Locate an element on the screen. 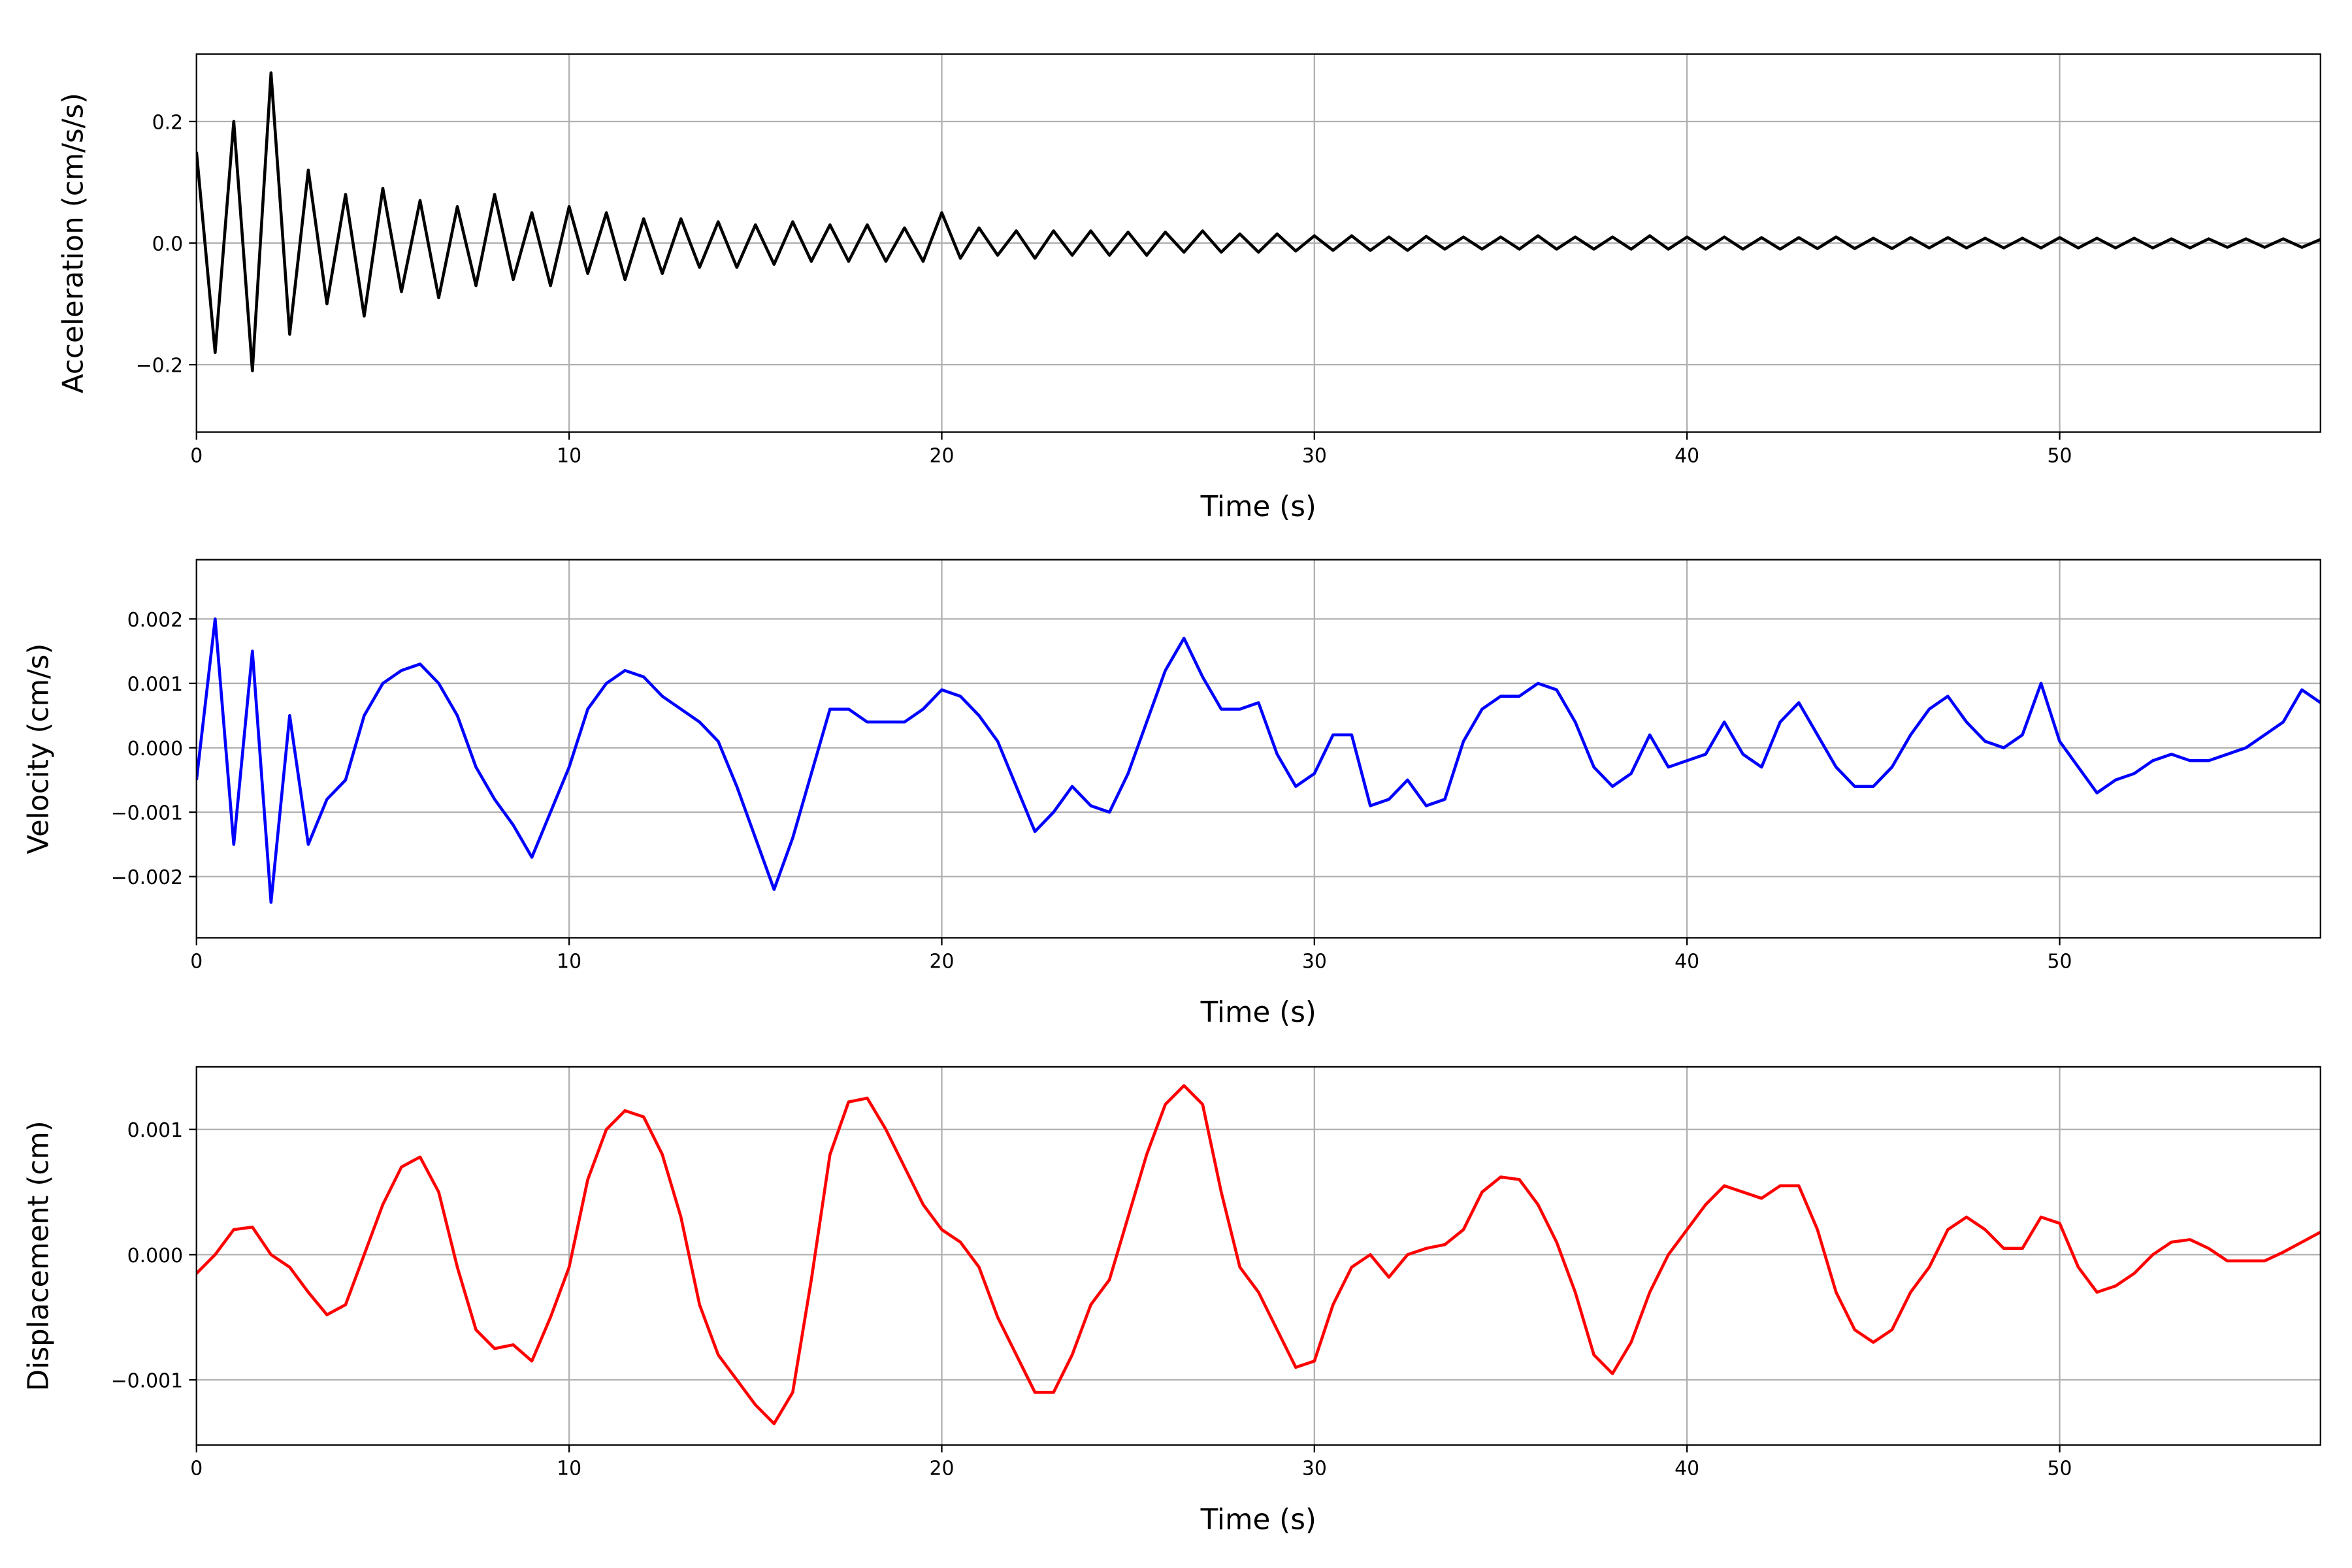 The image size is (2352, 1568). y-axis-label: Displacement (cm) is located at coordinates (38, 1255).